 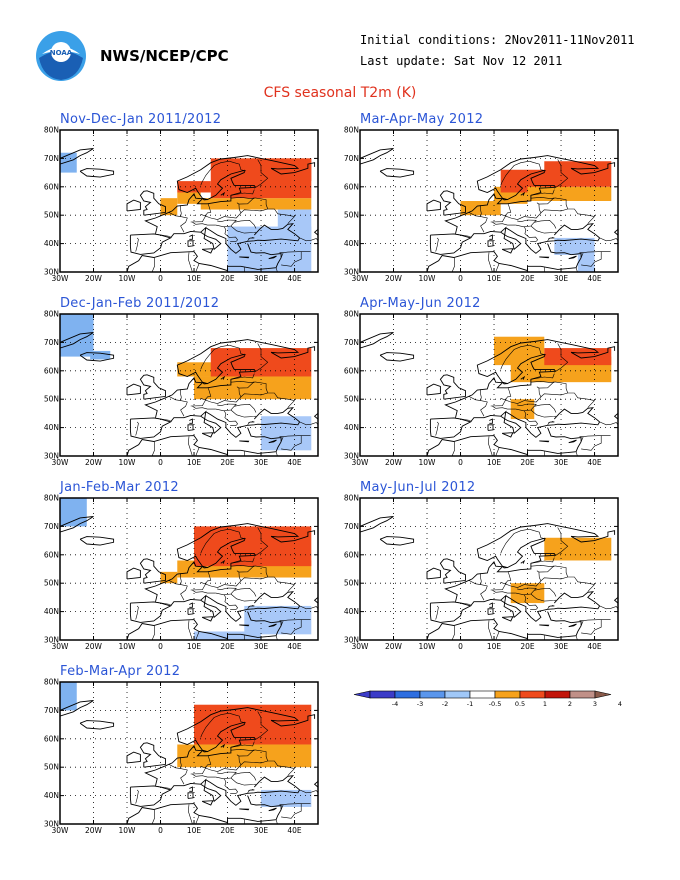 I want to click on panel-label: Mar-Apr-May 2012, so click(x=422, y=119).